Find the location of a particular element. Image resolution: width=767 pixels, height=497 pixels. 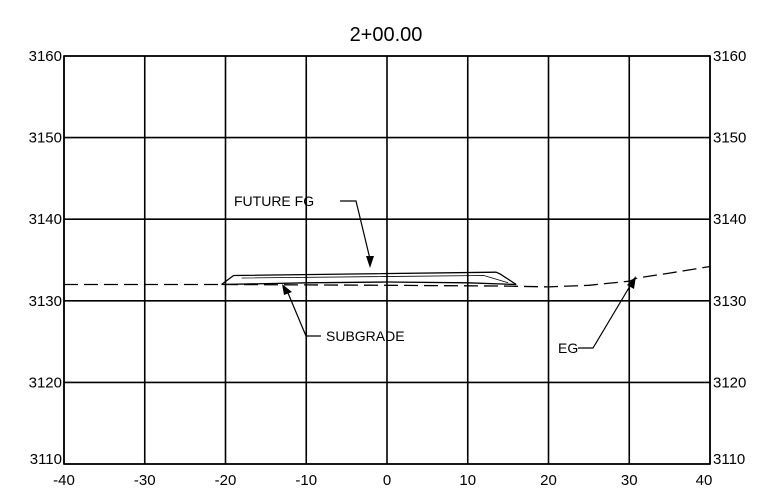

x-tick-label: 20 is located at coordinates (548, 480).